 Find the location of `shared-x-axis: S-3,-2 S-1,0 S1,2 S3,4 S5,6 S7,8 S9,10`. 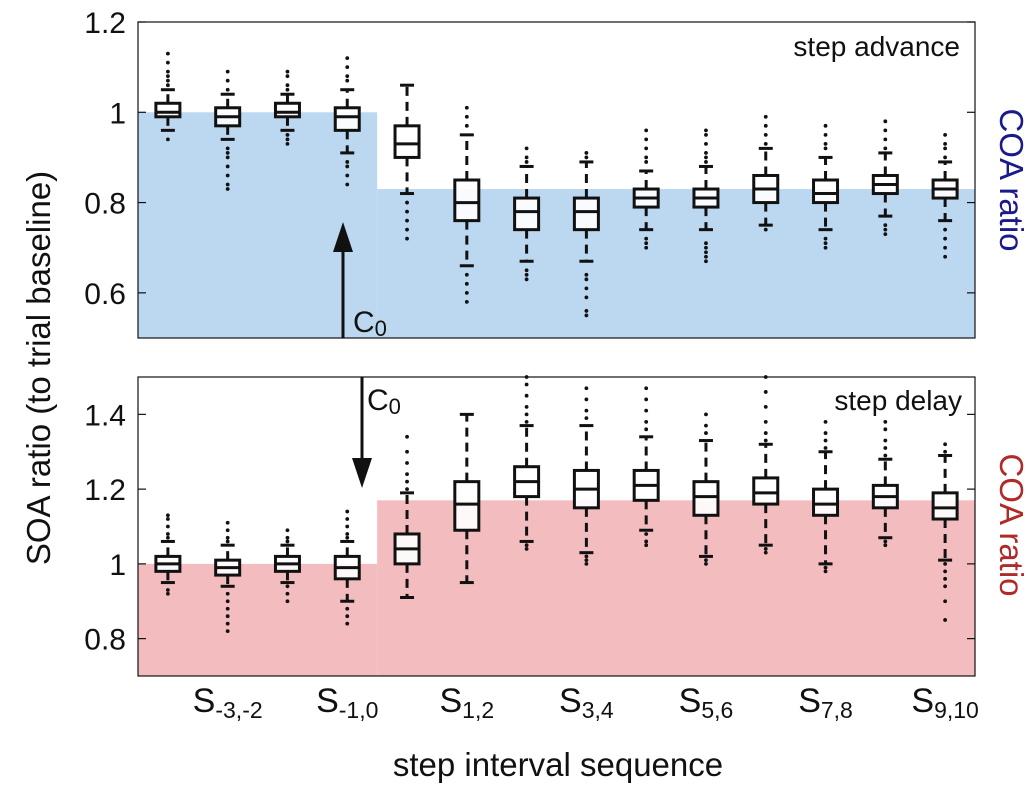

shared-x-axis: S-3,-2 S-1,0 S1,2 S3,4 S5,6 S7,8 S9,10 is located at coordinates (586, 702).